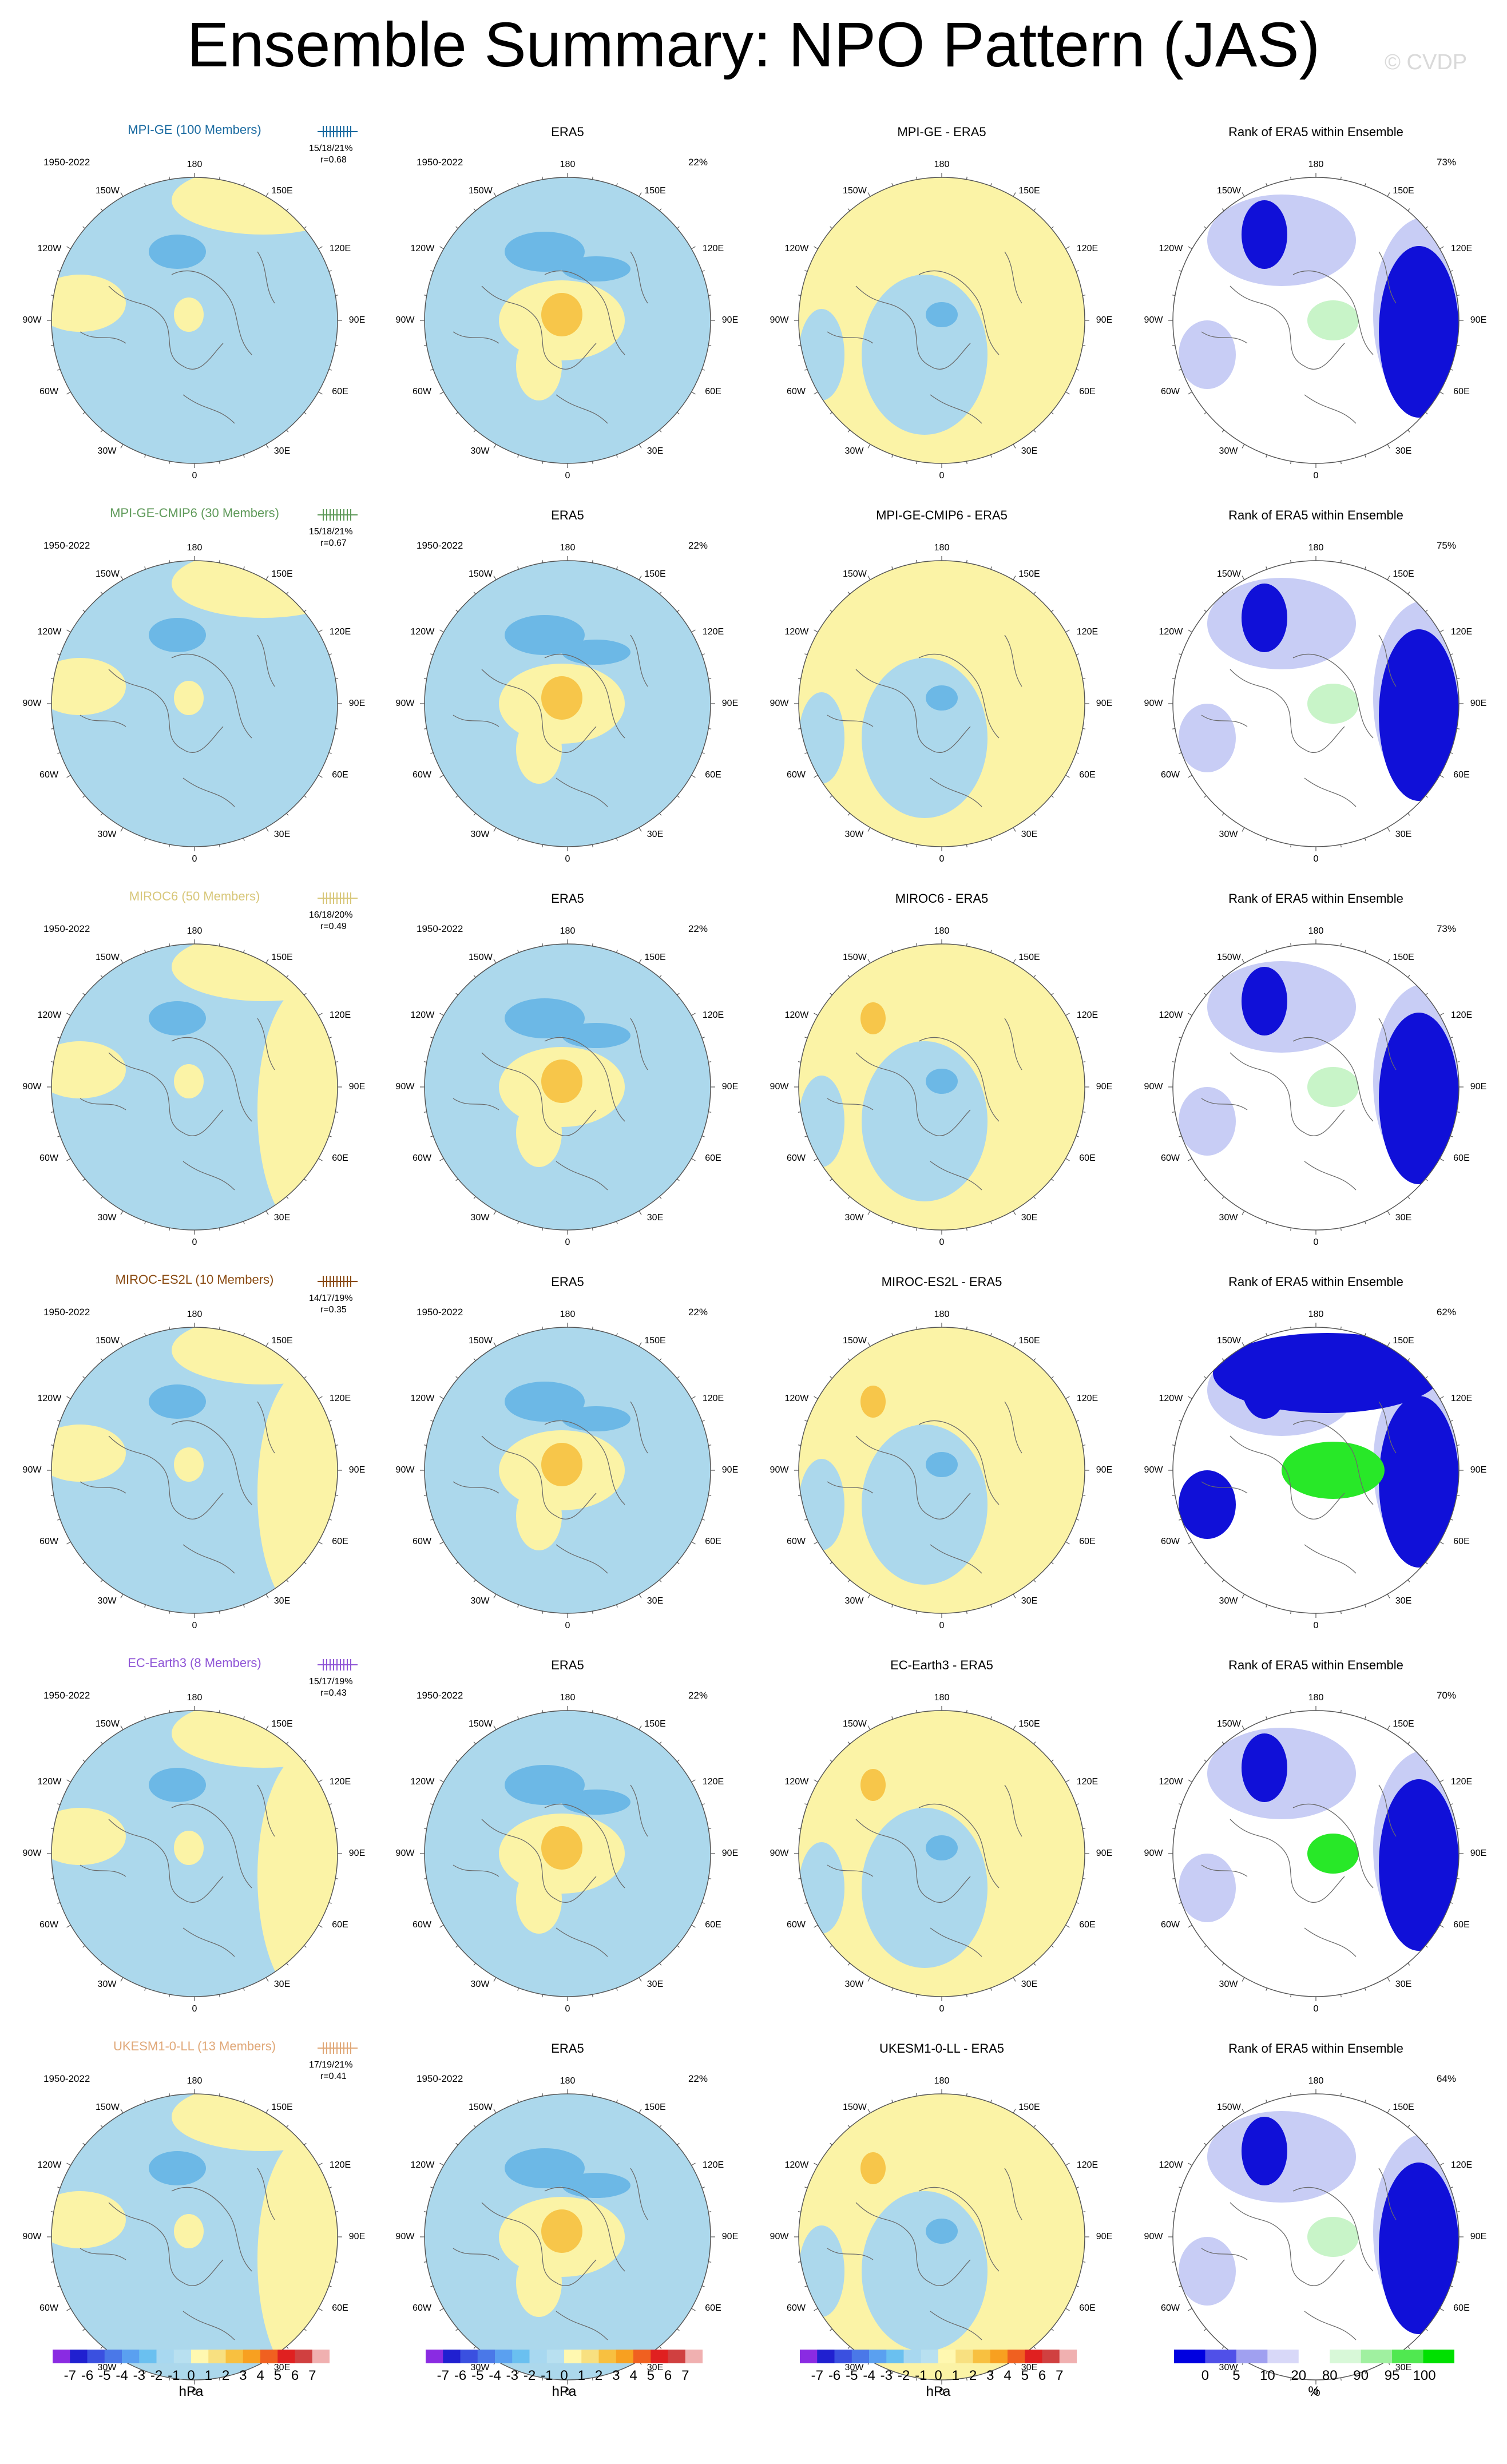 Image resolution: width=1507 pixels, height=2464 pixels. Describe the element at coordinates (567, 2048) in the screenshot. I see `obs-panel-title: ERA5` at that location.